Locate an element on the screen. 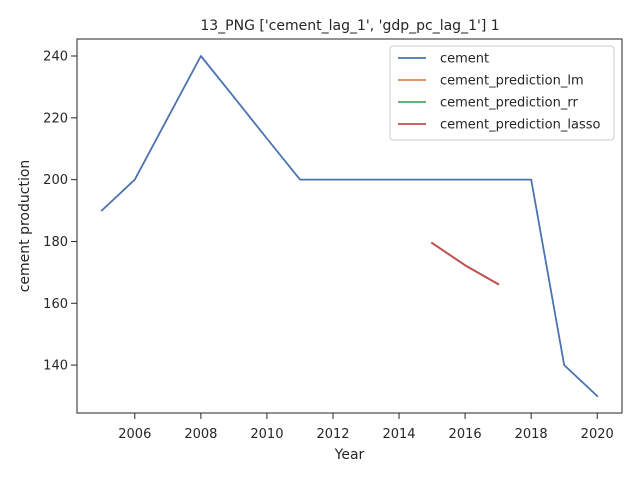 This screenshot has width=640, height=480. series-line-cement-prediction-lasso is located at coordinates (465, 263).